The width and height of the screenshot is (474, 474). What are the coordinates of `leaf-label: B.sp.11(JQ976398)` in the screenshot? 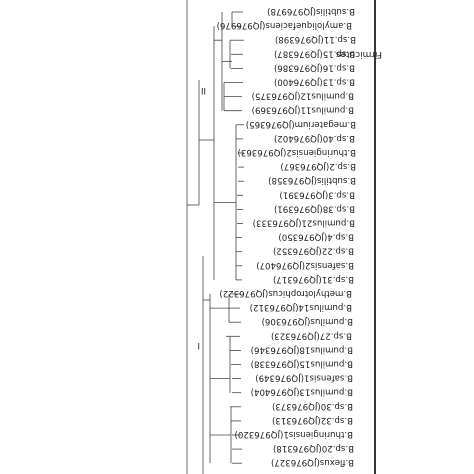 It's located at (315, 39).